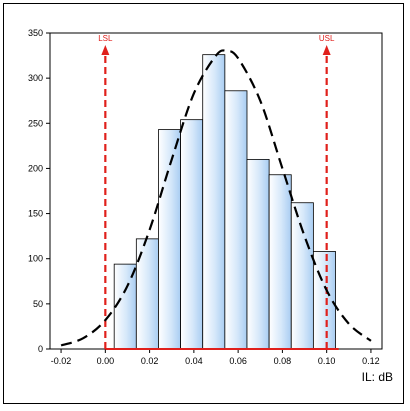 The width and height of the screenshot is (410, 411). Describe the element at coordinates (371, 361) in the screenshot. I see `x-tick-label: 0.12` at that location.